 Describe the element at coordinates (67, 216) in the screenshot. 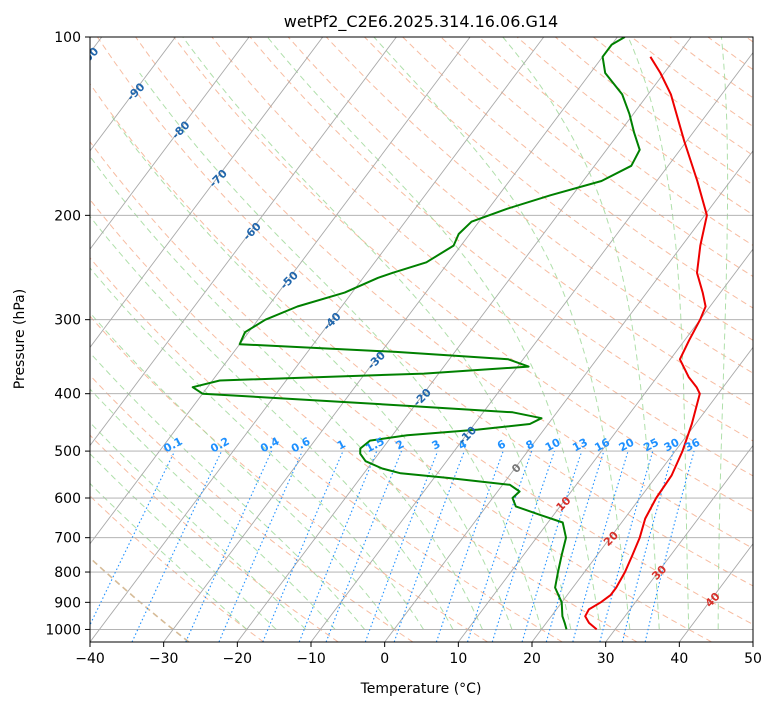

I see `y-tick-label: 200` at that location.